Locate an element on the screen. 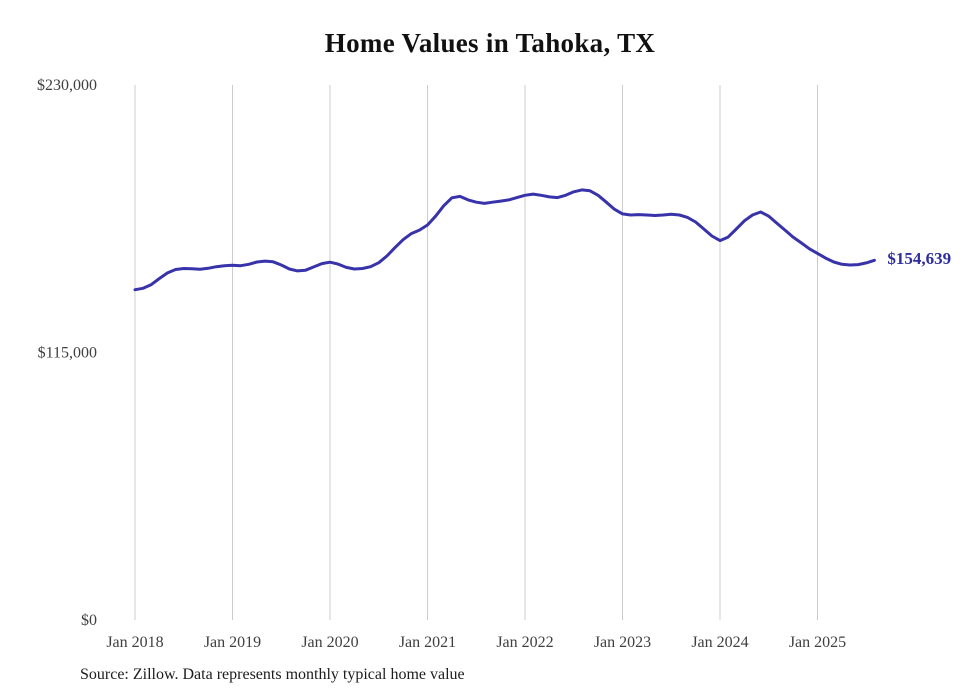 This screenshot has height=699, width=980. x-axis-tick-label: Jan 2022 is located at coordinates (524, 642).